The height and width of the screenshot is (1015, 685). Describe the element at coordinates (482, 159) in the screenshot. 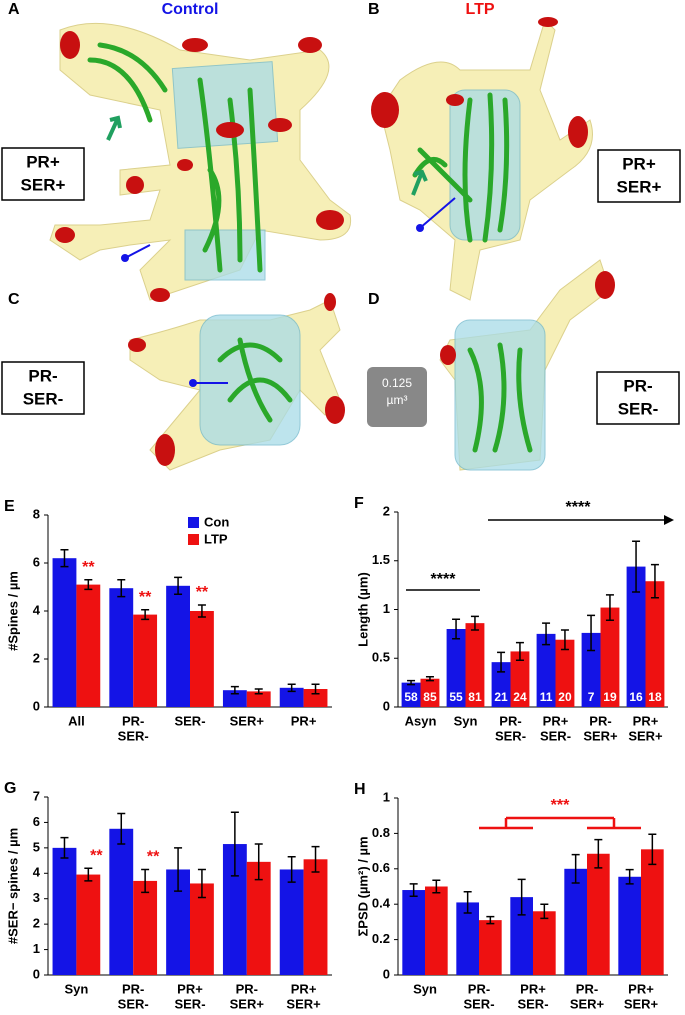

I see `panel-b-image` at that location.